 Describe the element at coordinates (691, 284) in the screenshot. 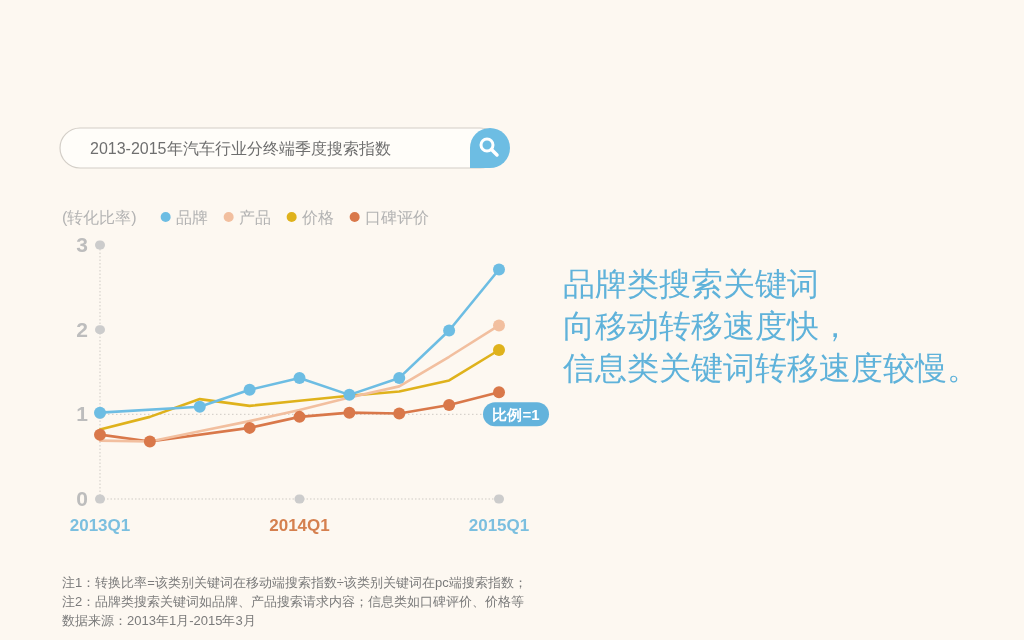

I see `text: 品牌类搜索关键词` at that location.